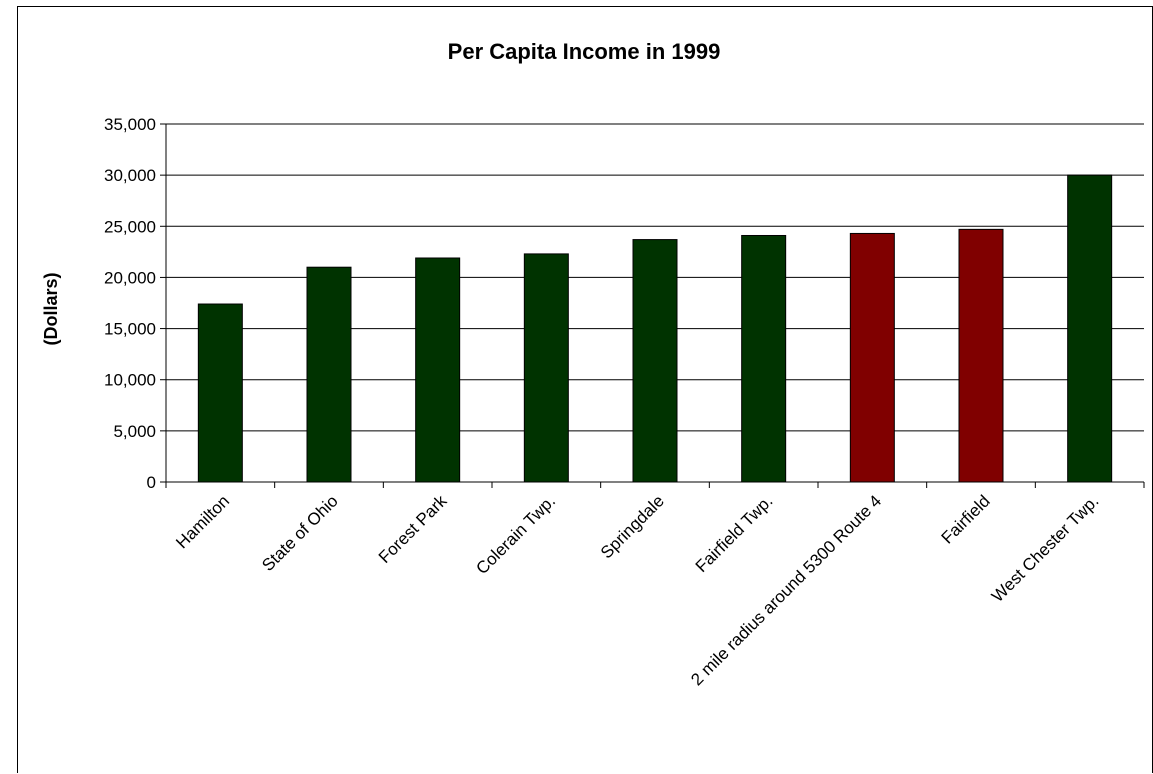  I want to click on y-tick-label: 5,000, so click(134, 431).